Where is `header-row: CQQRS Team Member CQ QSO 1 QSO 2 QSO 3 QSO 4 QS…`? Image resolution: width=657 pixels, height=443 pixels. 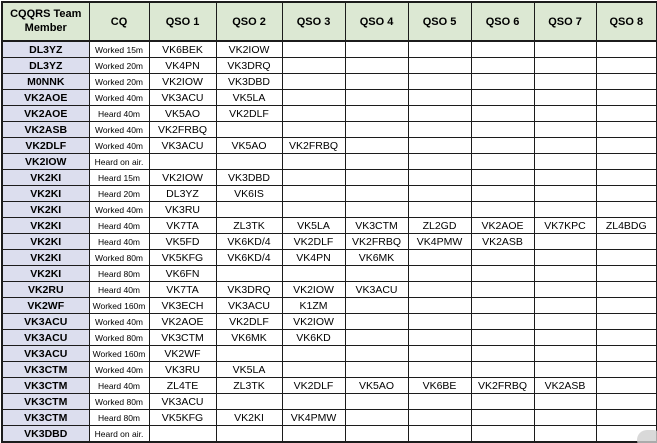 header-row: CQQRS Team Member CQ QSO 1 QSO 2 QSO 3 QSO 4 QS… is located at coordinates (329, 21).